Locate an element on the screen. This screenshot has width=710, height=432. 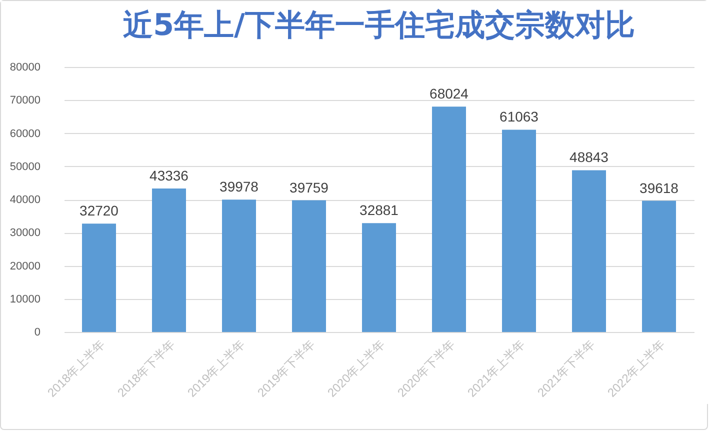
data-label: 61063 is located at coordinates (519, 116).